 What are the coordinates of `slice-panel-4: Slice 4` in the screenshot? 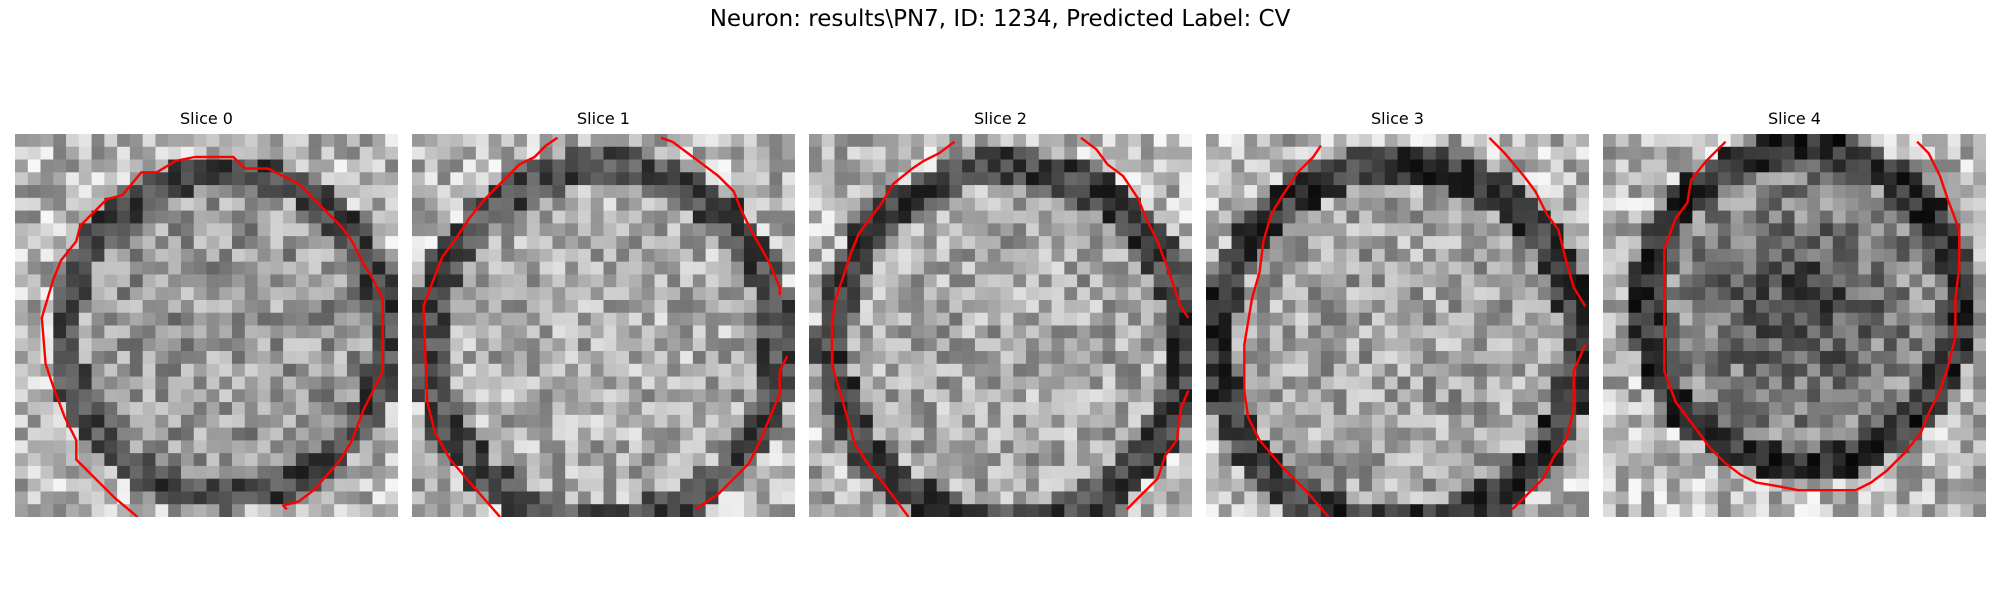 It's located at (1794, 315).